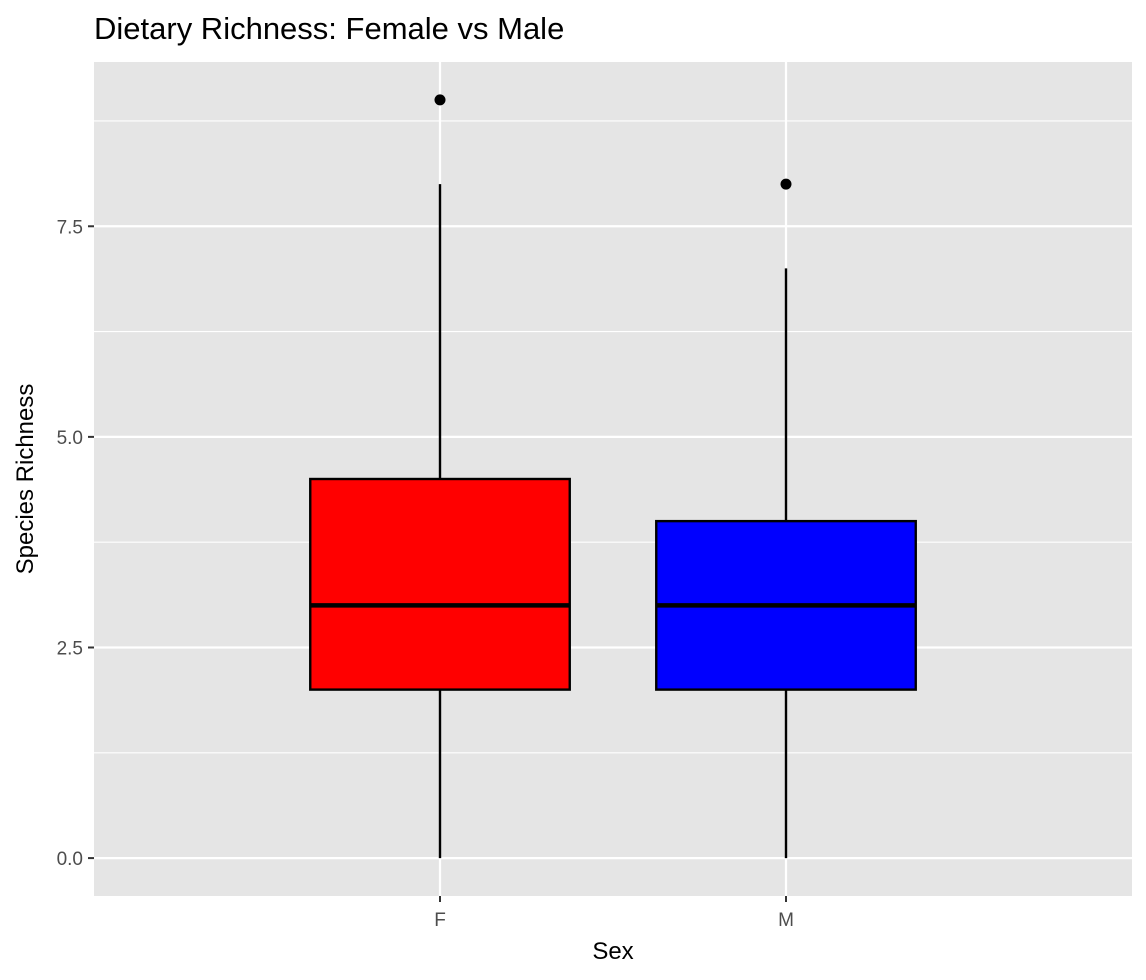 The width and height of the screenshot is (1146, 980). I want to click on y-axis-title: Species Richness, so click(25, 479).